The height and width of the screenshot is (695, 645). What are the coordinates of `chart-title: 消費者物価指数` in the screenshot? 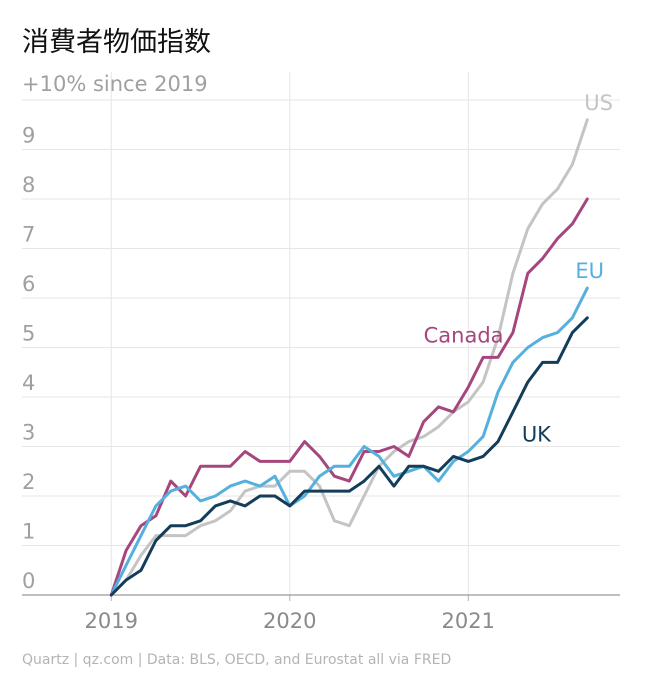 It's located at (116, 42).